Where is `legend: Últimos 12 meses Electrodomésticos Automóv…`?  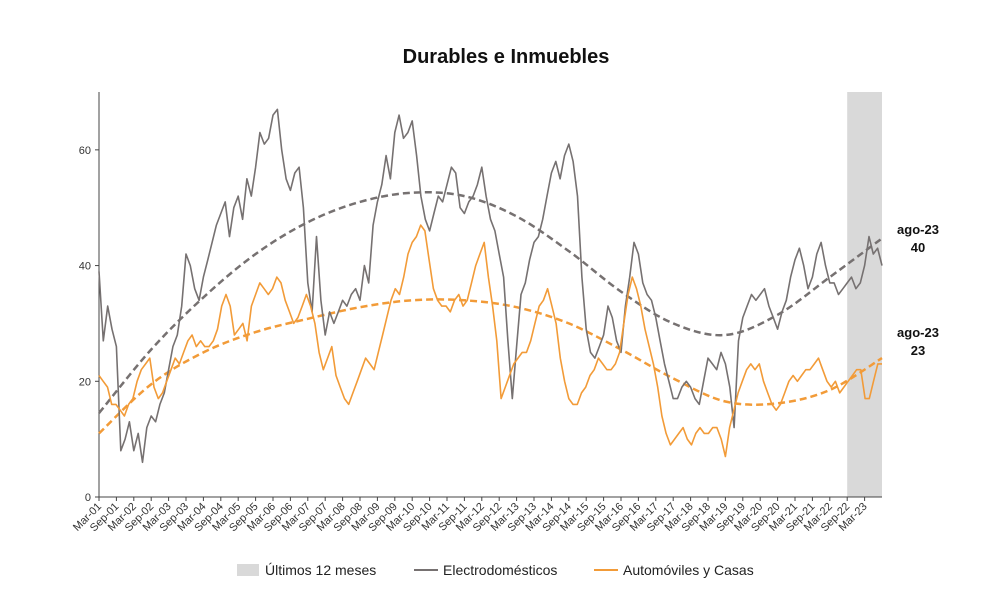 legend: Últimos 12 meses Electrodomésticos Automóv… is located at coordinates (495, 570).